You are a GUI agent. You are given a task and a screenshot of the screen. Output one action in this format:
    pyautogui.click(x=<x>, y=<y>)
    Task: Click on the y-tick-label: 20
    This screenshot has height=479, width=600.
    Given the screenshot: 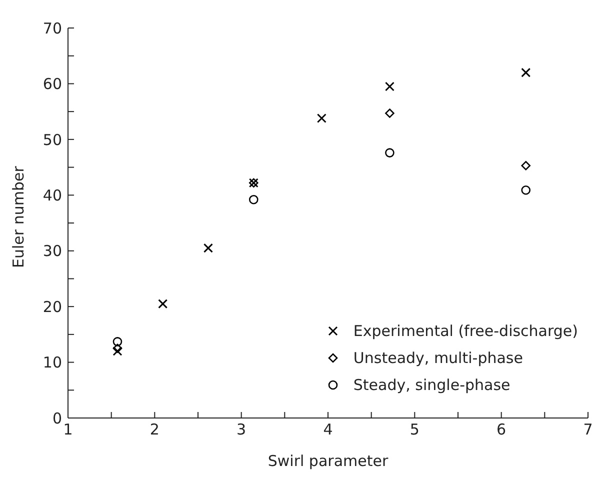 What is the action you would take?
    pyautogui.click(x=52, y=307)
    